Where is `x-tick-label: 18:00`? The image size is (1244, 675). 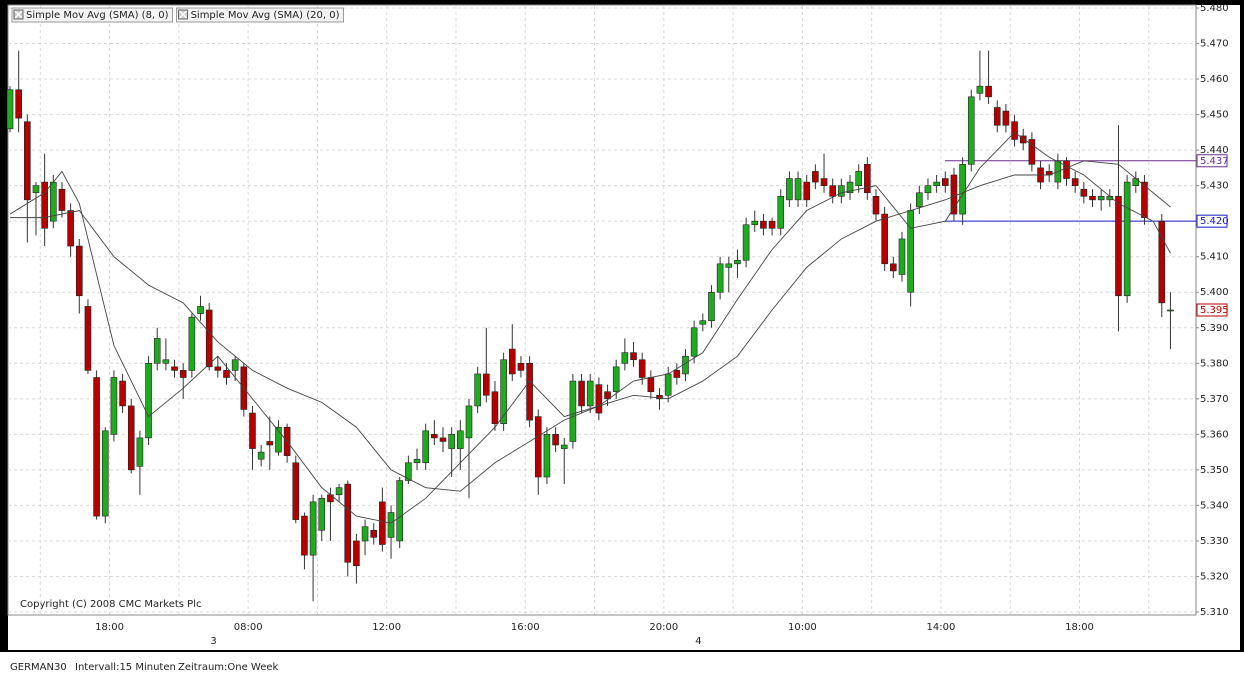 x-tick-label: 18:00 is located at coordinates (1079, 627).